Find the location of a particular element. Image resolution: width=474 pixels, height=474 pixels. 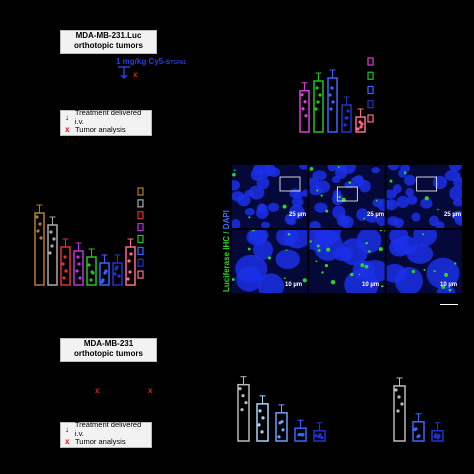

scale-label-top-1: 25 µm is located at coordinates (298, 215).